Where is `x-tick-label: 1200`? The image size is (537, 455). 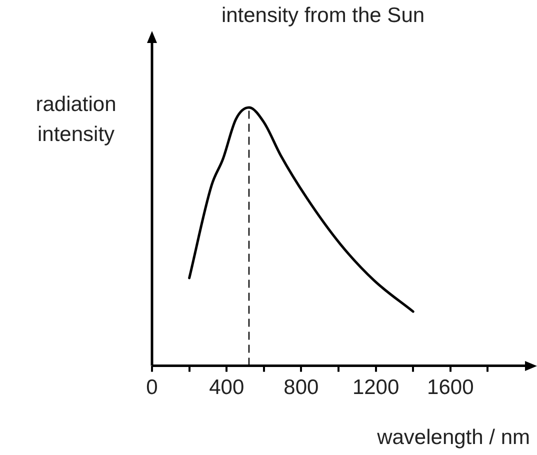
x-tick-label: 1200 is located at coordinates (376, 388).